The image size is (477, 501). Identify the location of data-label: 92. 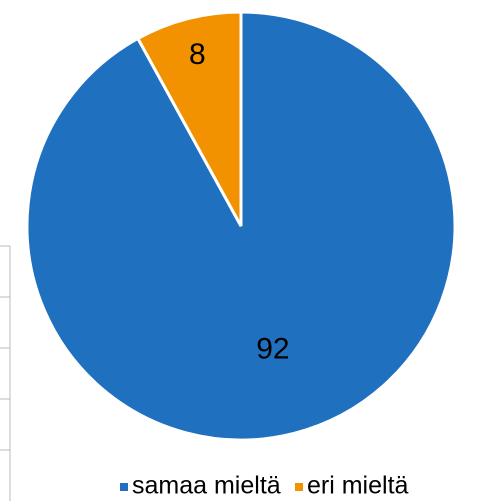
(272, 348).